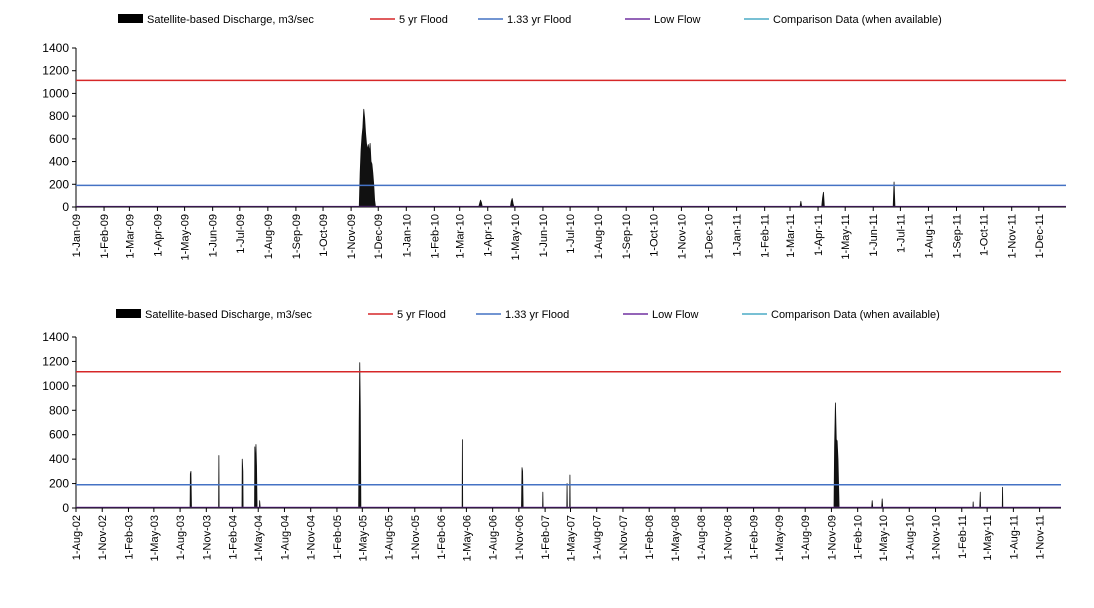 The height and width of the screenshot is (608, 1094). I want to click on x-tick-label: 1-Nov-07, so click(624, 537).